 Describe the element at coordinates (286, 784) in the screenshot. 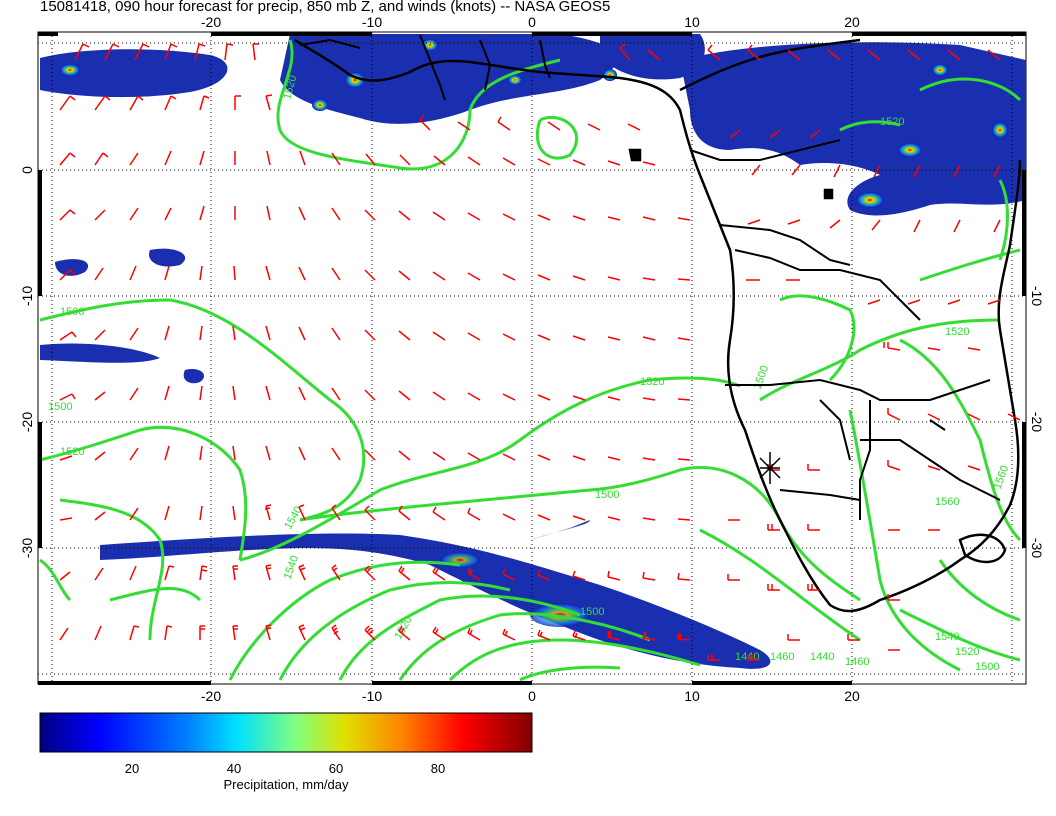

I see `colorbar-title: Precipitation, mm/day` at that location.